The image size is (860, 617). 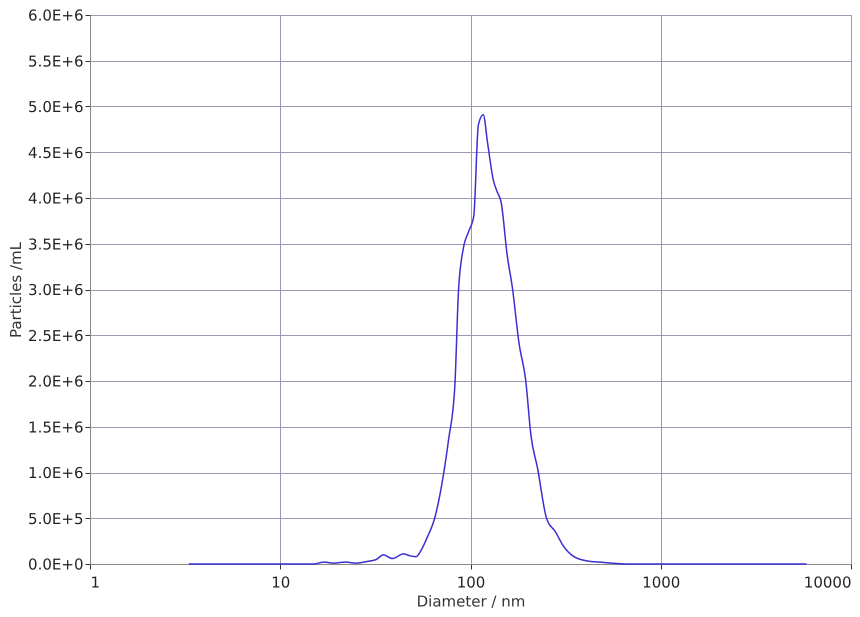 I want to click on y-tick-label: 5.5E+6, so click(x=56, y=61).